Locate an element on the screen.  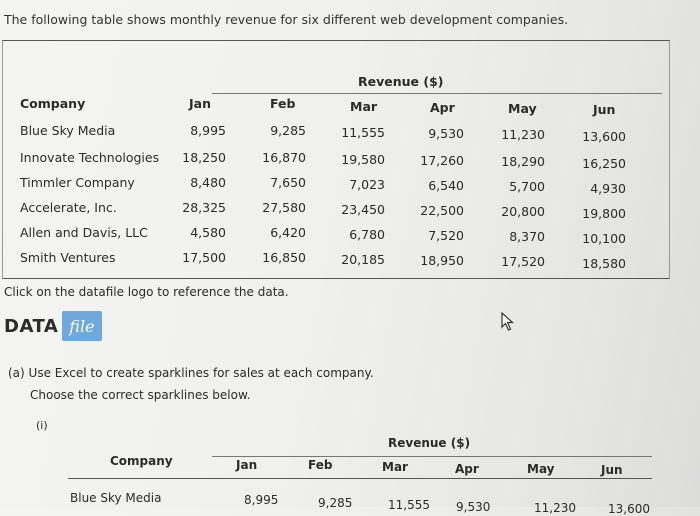
revenue-cell-jun: 10,100 is located at coordinates (604, 238).